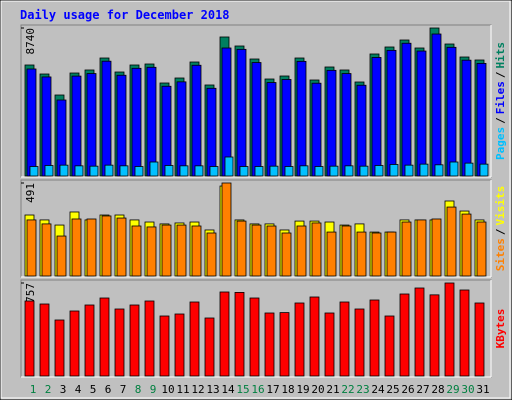 The width and height of the screenshot is (512, 400). Describe the element at coordinates (392, 389) in the screenshot. I see `x-tick-label: 25` at that location.